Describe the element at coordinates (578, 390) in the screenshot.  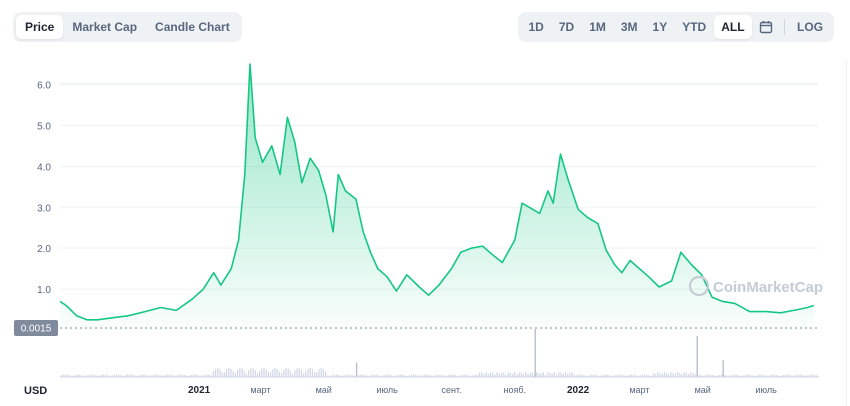
I see `x-tick-label: 2022` at that location.